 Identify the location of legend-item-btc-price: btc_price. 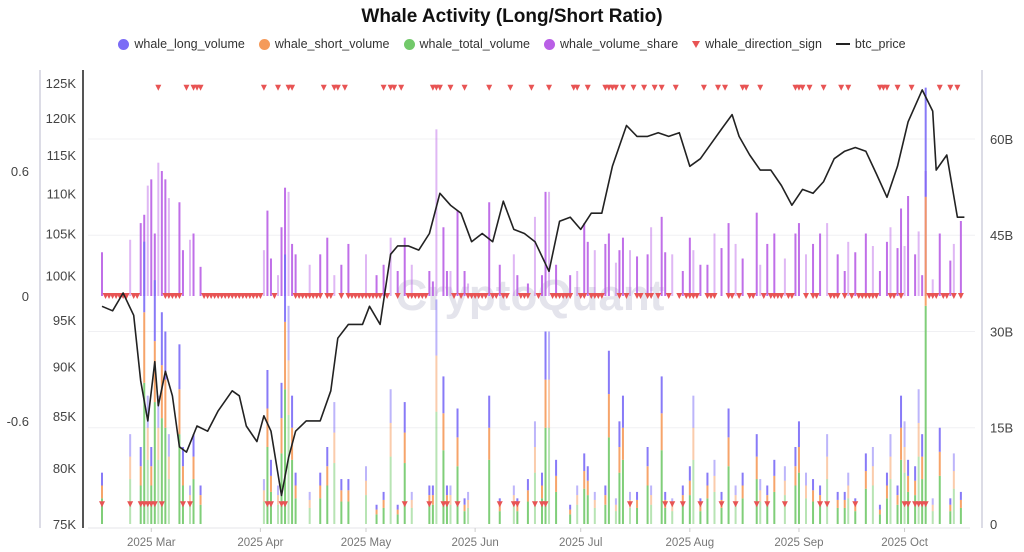
(870, 44).